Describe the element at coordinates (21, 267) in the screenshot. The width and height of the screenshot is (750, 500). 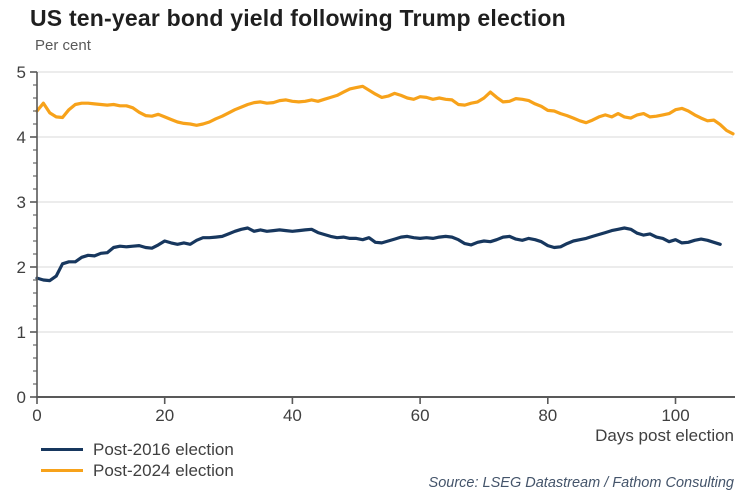
I see `y-tick-label: 2` at that location.